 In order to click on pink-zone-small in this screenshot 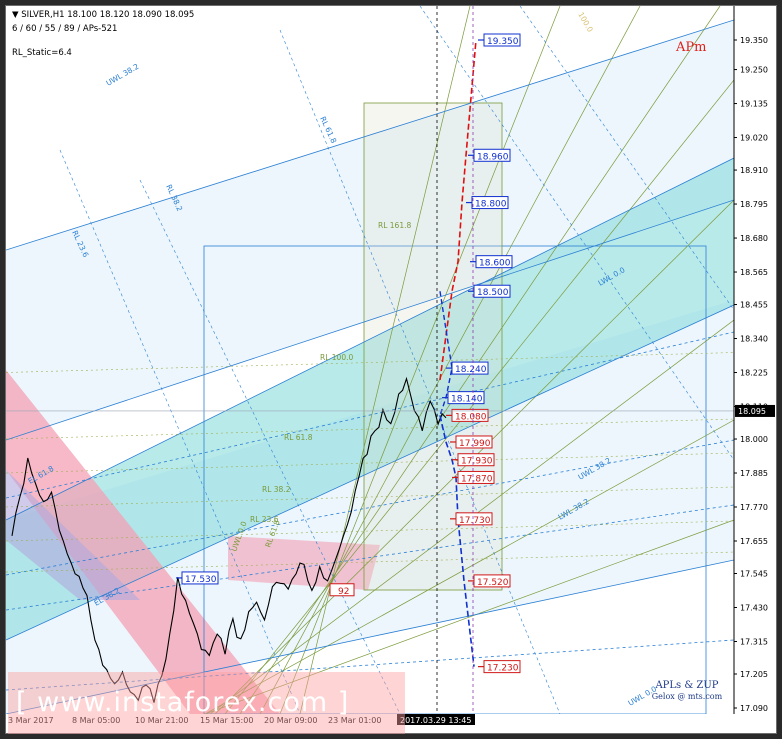, I will do `click(304, 563)`.